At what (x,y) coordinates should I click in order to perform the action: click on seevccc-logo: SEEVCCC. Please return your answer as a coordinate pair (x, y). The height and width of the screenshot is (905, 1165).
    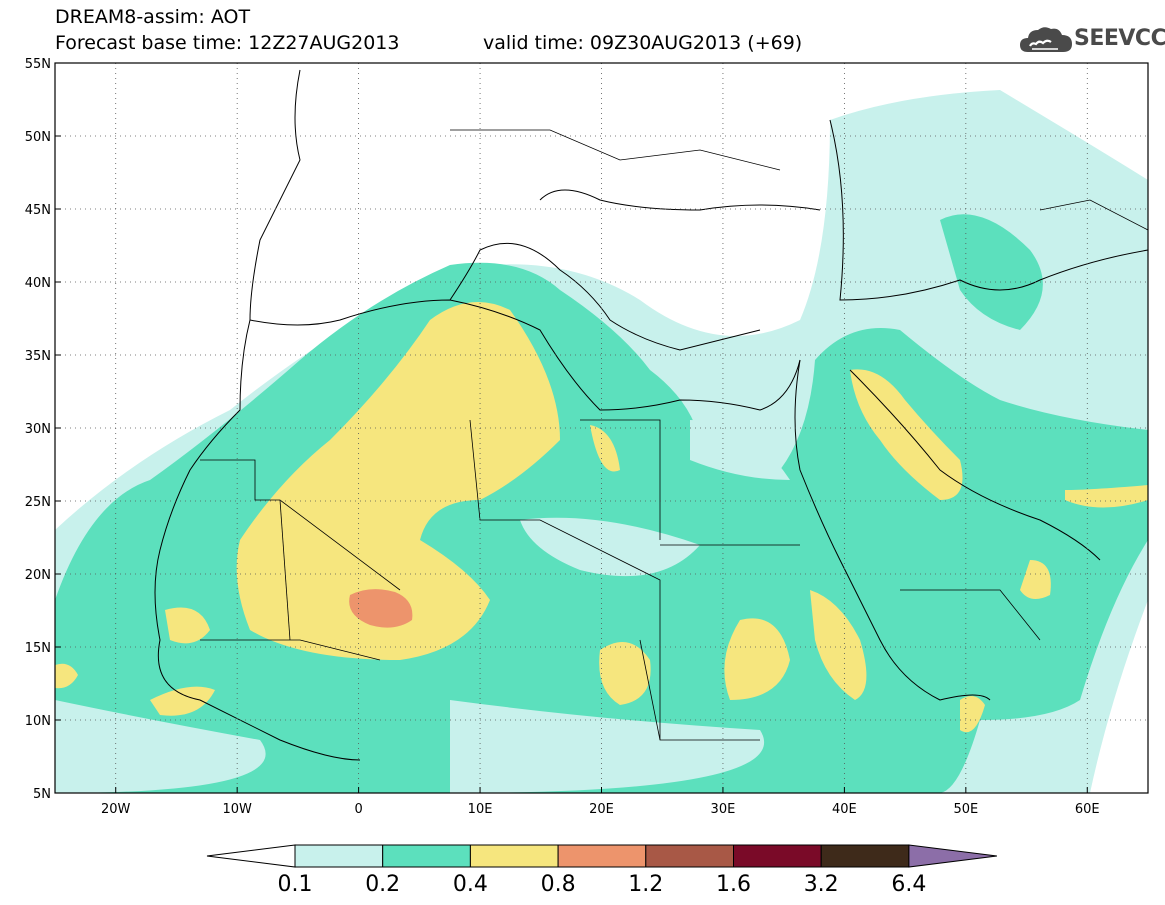
    Looking at the image, I should click on (1091, 40).